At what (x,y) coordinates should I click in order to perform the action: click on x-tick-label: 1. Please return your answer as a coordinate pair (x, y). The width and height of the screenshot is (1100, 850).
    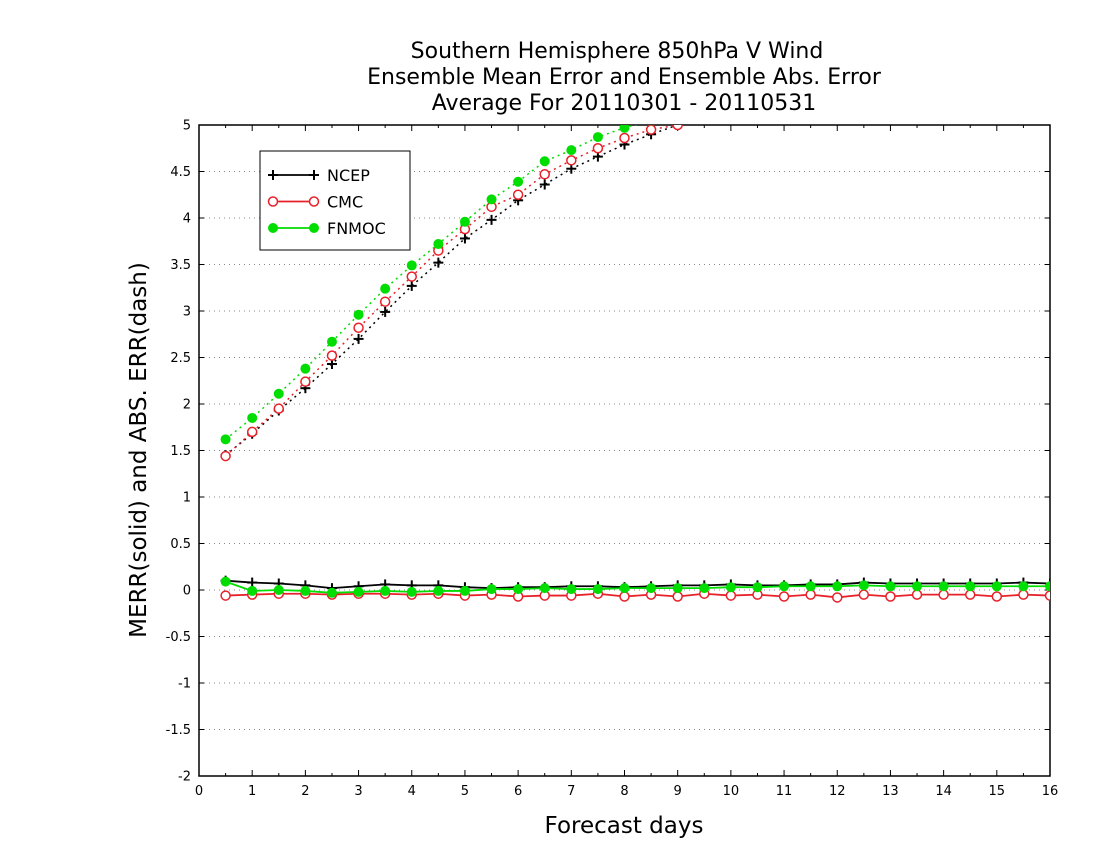
    Looking at the image, I should click on (252, 791).